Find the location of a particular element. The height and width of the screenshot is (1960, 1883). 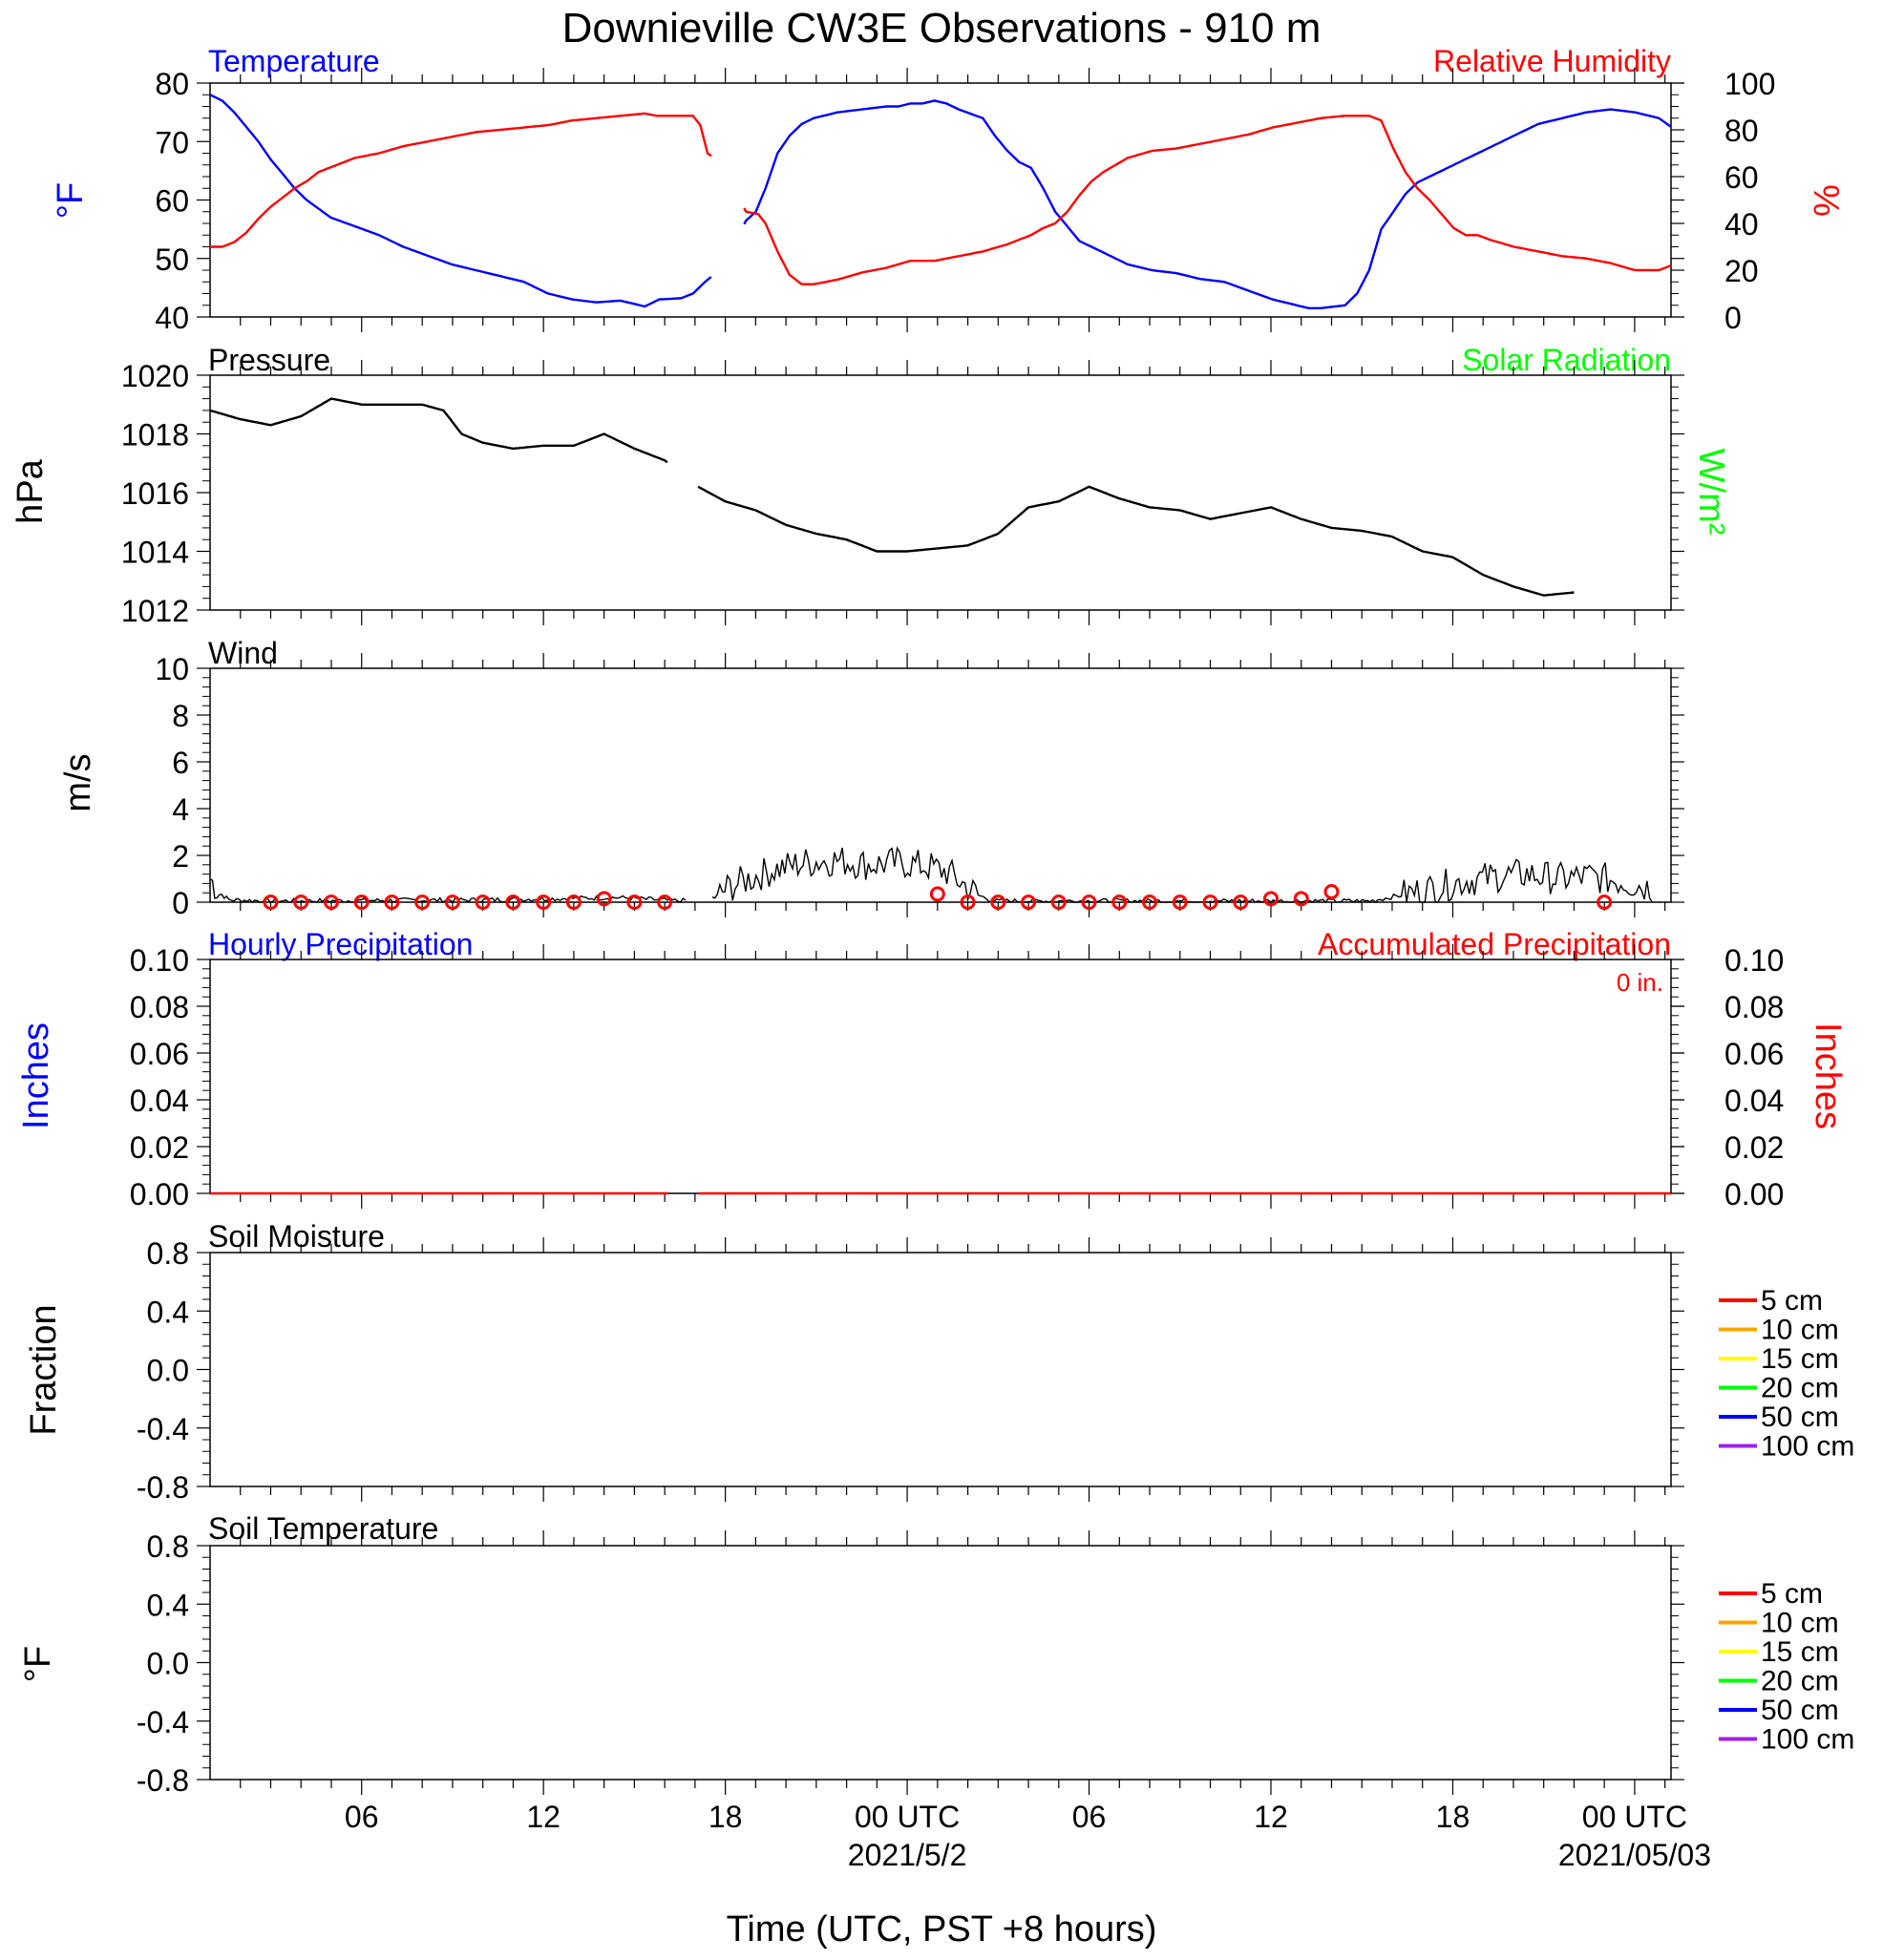

pressure-title: Pressure is located at coordinates (269, 360).